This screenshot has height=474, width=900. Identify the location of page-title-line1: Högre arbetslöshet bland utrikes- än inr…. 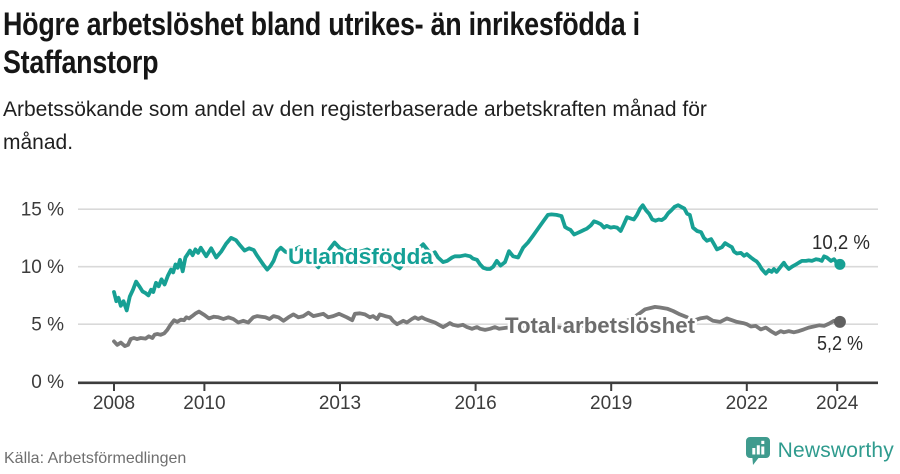
(321, 24).